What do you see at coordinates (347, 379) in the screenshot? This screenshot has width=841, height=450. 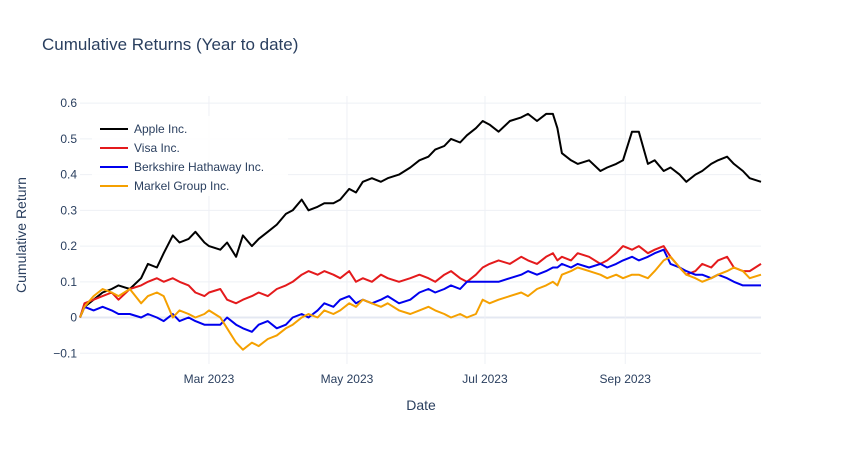 I see `x-tick-label: May 2023` at bounding box center [347, 379].